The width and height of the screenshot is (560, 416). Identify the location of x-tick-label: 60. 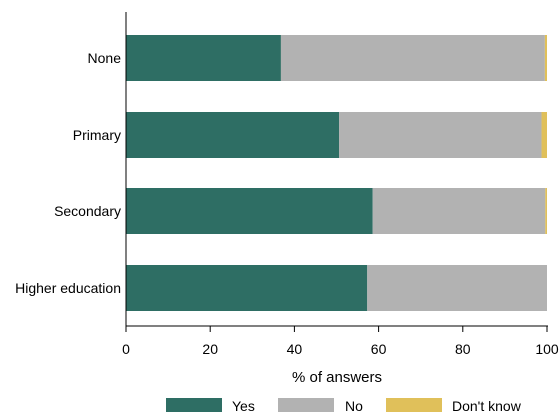
(379, 349).